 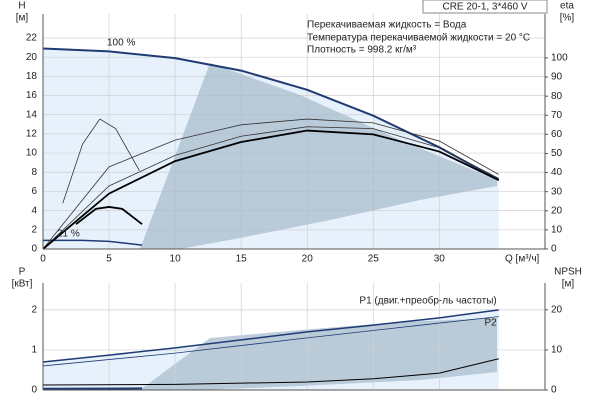 I want to click on y-axis-label: [кВт], so click(x=22, y=284).